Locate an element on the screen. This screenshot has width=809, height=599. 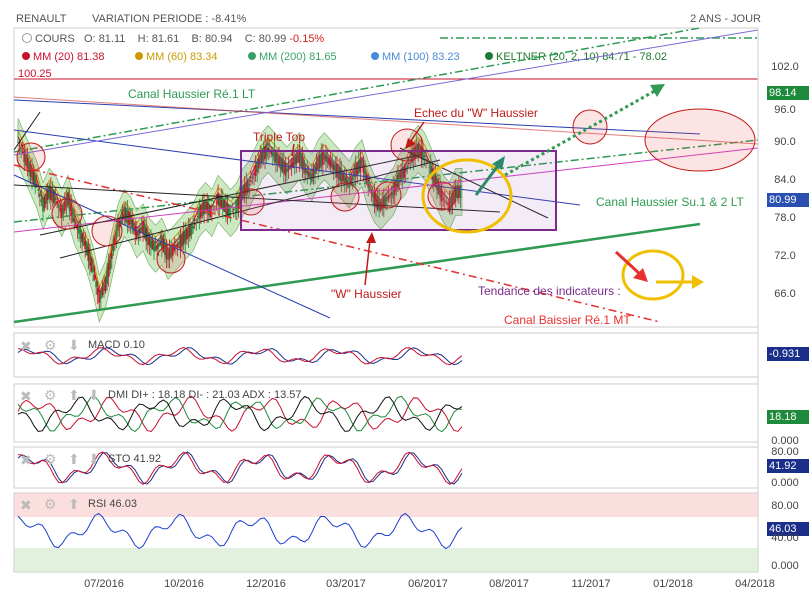
w-arrow is located at coordinates (367, 262).